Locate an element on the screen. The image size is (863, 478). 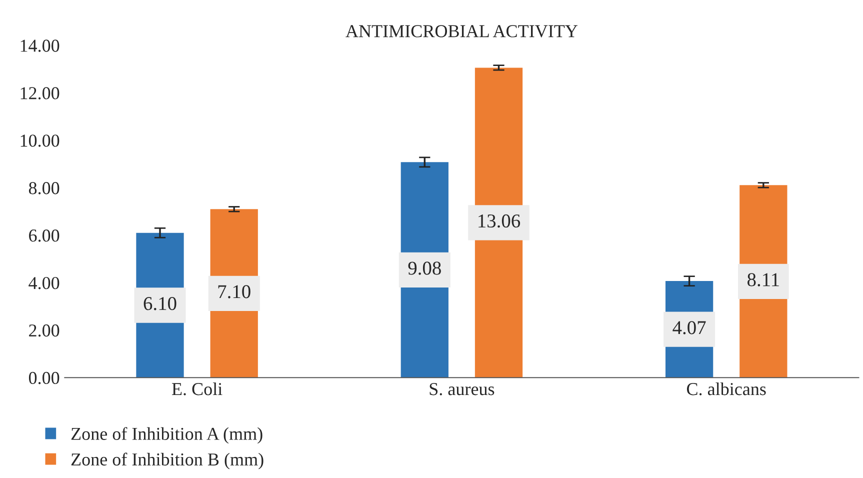
data-label: 7.10 is located at coordinates (234, 291).